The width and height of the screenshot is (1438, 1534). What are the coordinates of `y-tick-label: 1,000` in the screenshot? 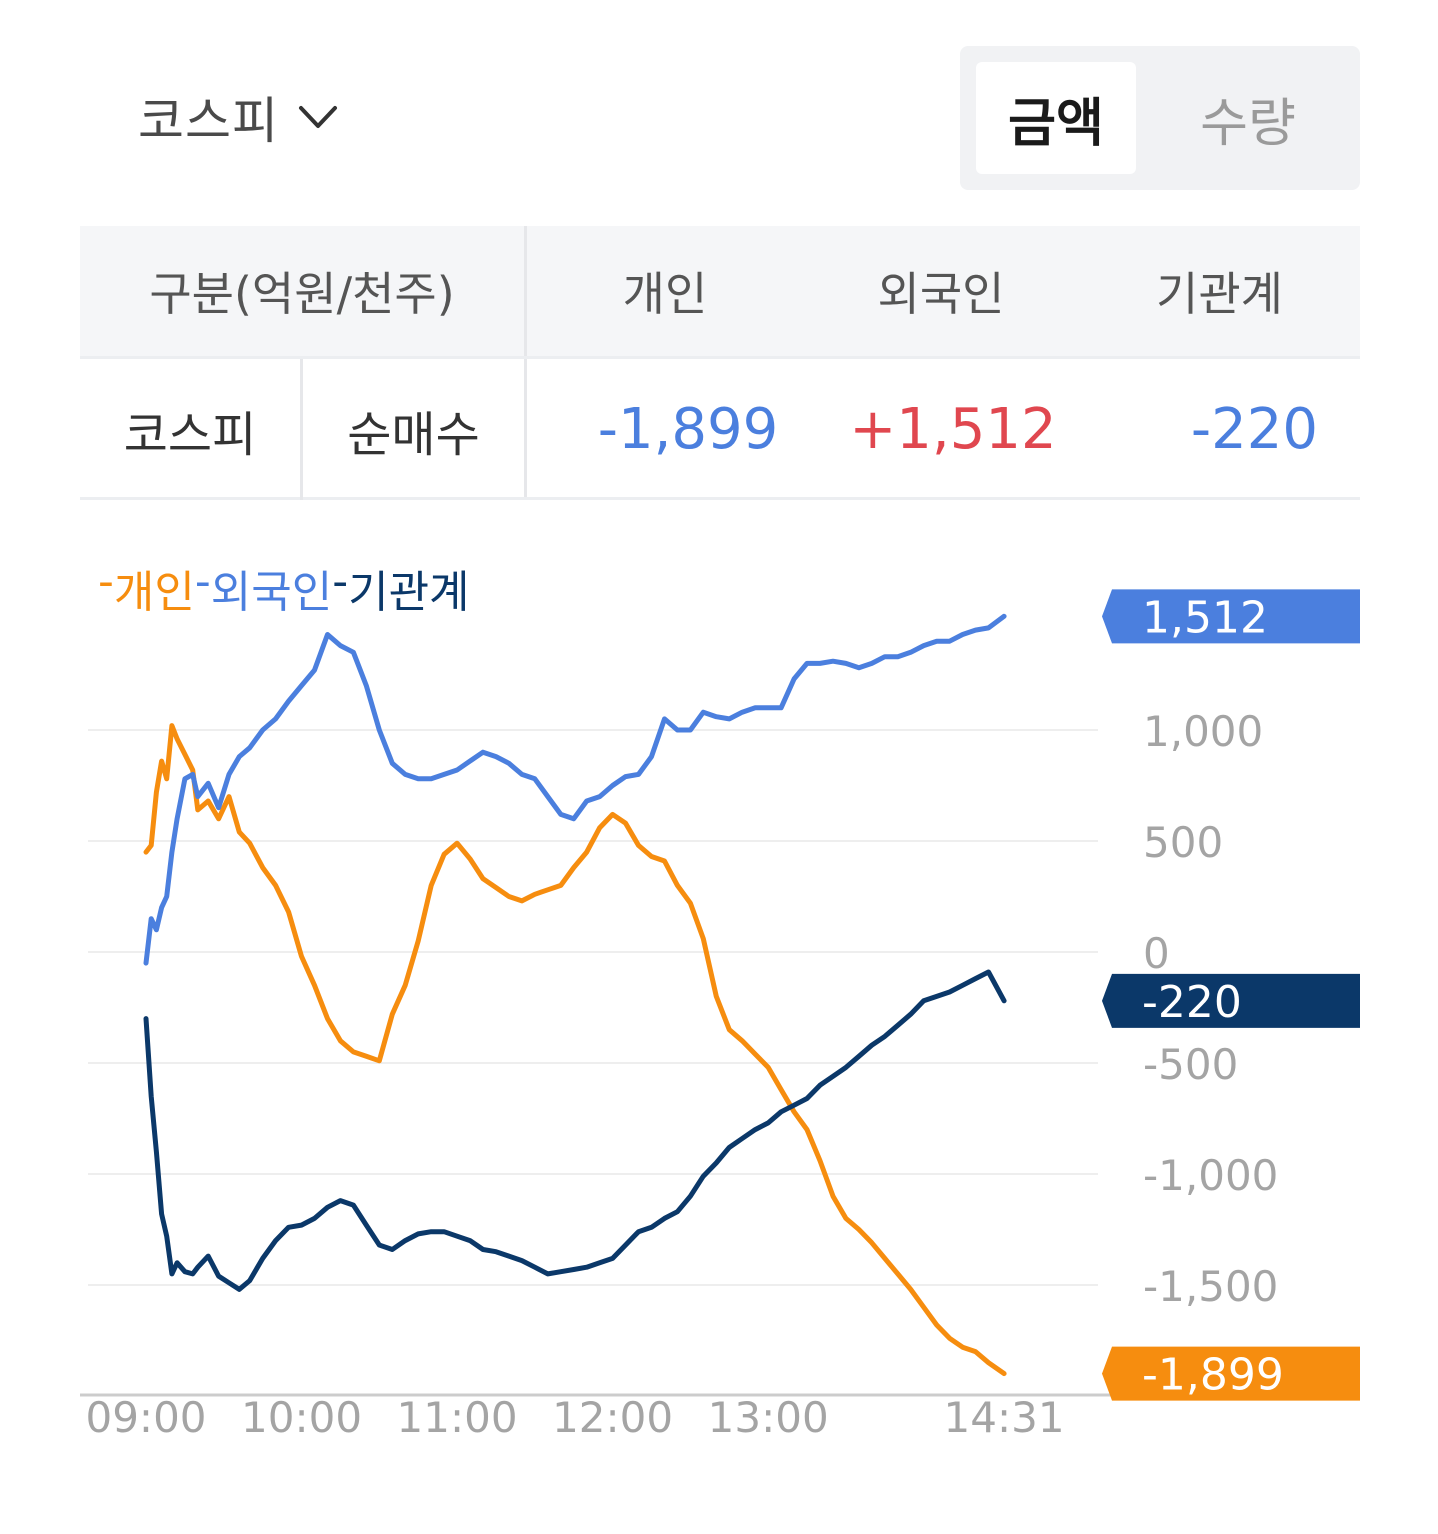 It's located at (1203, 731).